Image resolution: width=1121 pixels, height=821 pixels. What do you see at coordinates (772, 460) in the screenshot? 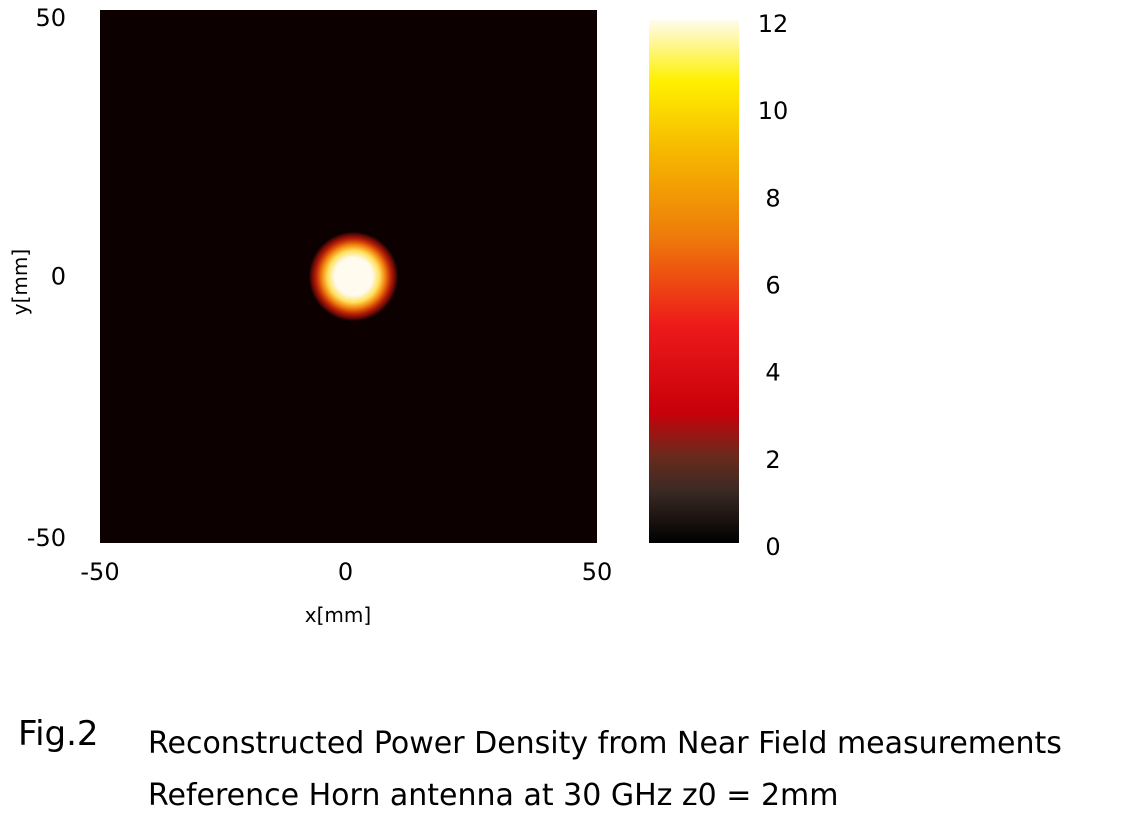
I see `colorbar-tick-label: 2` at bounding box center [772, 460].